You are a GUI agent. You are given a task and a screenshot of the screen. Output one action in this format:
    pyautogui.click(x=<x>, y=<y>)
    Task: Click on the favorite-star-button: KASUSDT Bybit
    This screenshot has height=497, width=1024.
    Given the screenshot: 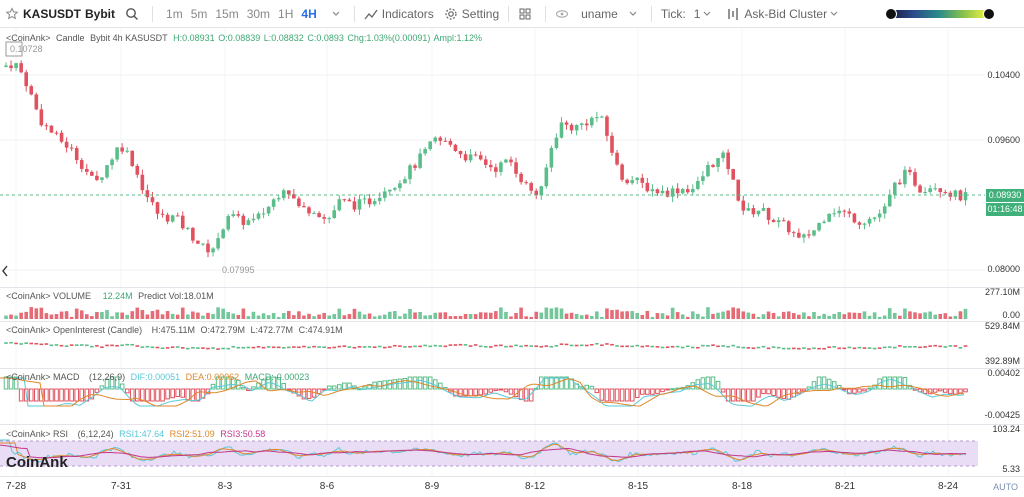 What is the action you would take?
    pyautogui.click(x=60, y=14)
    